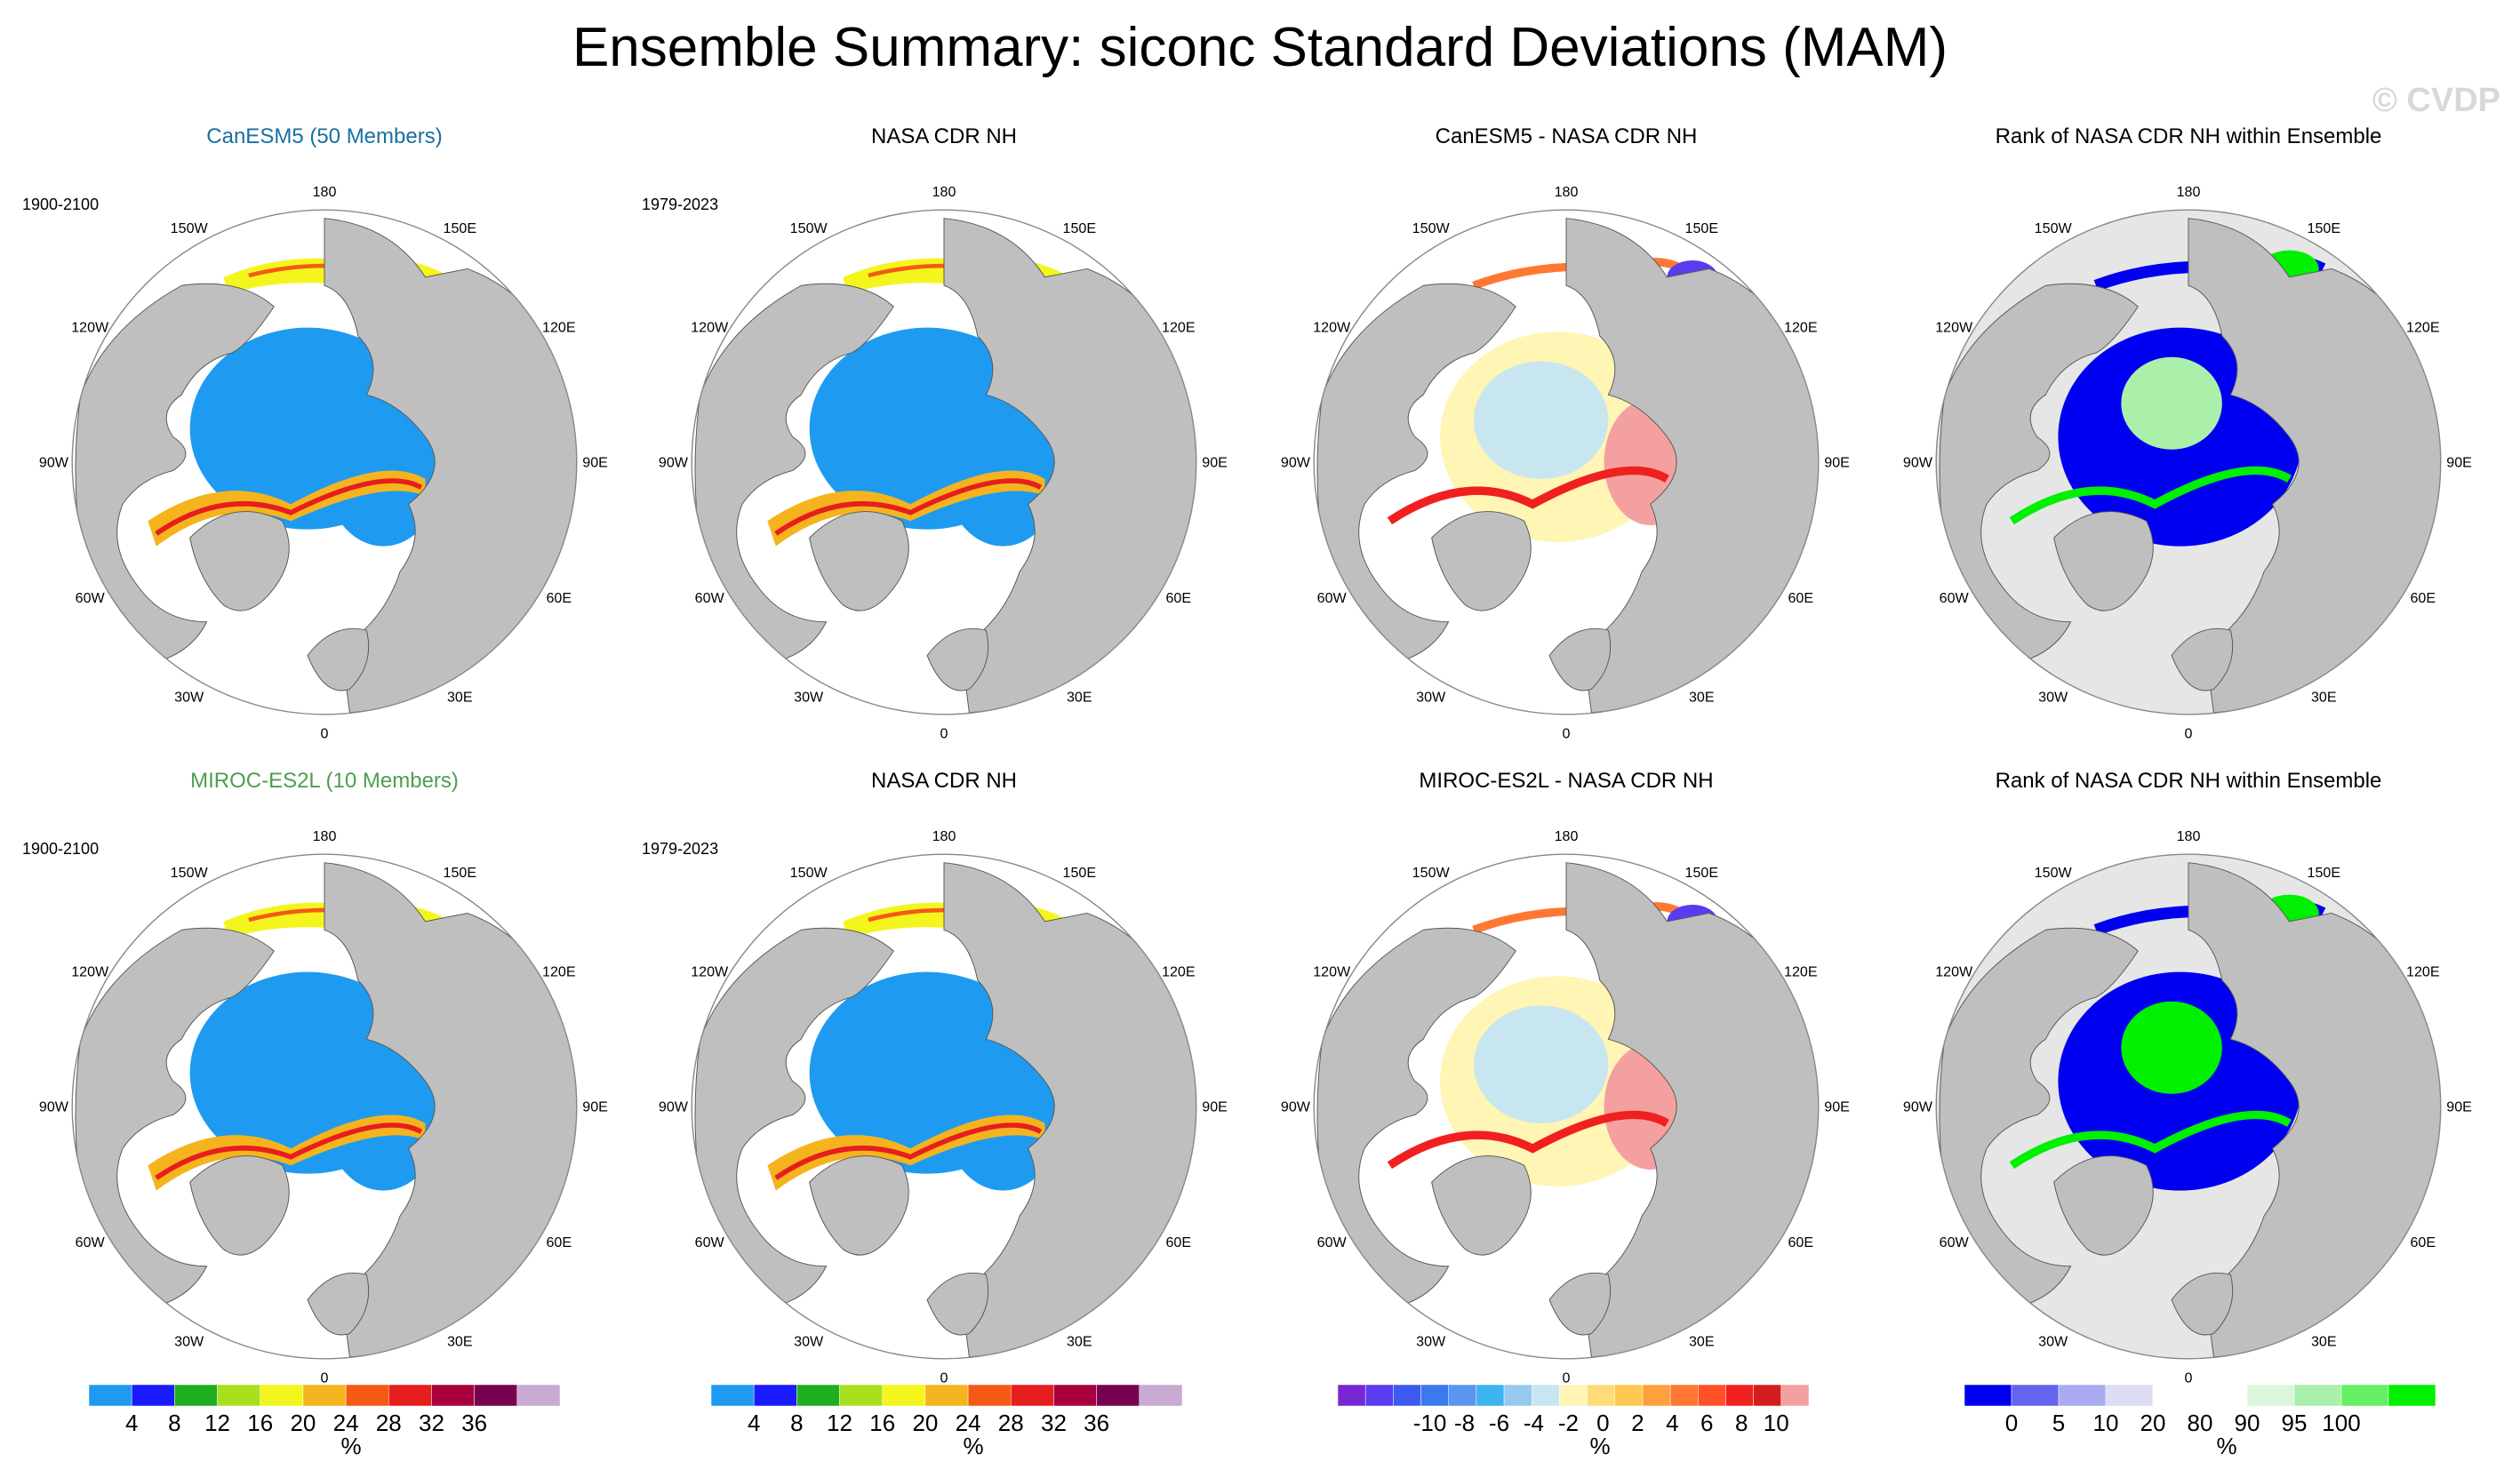 The image size is (2520, 1478). What do you see at coordinates (338, 659) in the screenshot?
I see `scandinavia-land` at bounding box center [338, 659].